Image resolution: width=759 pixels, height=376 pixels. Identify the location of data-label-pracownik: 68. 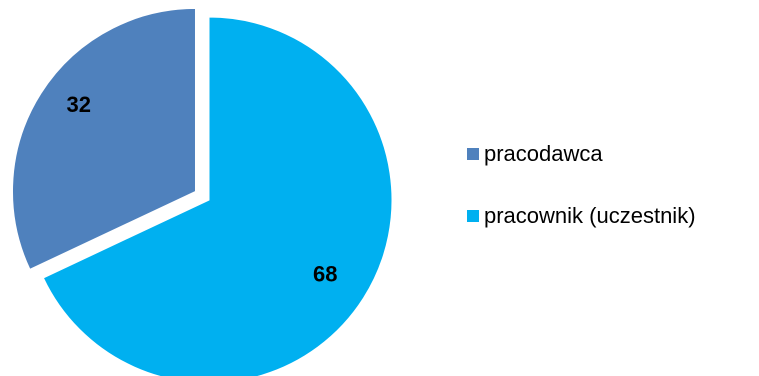
(325, 273).